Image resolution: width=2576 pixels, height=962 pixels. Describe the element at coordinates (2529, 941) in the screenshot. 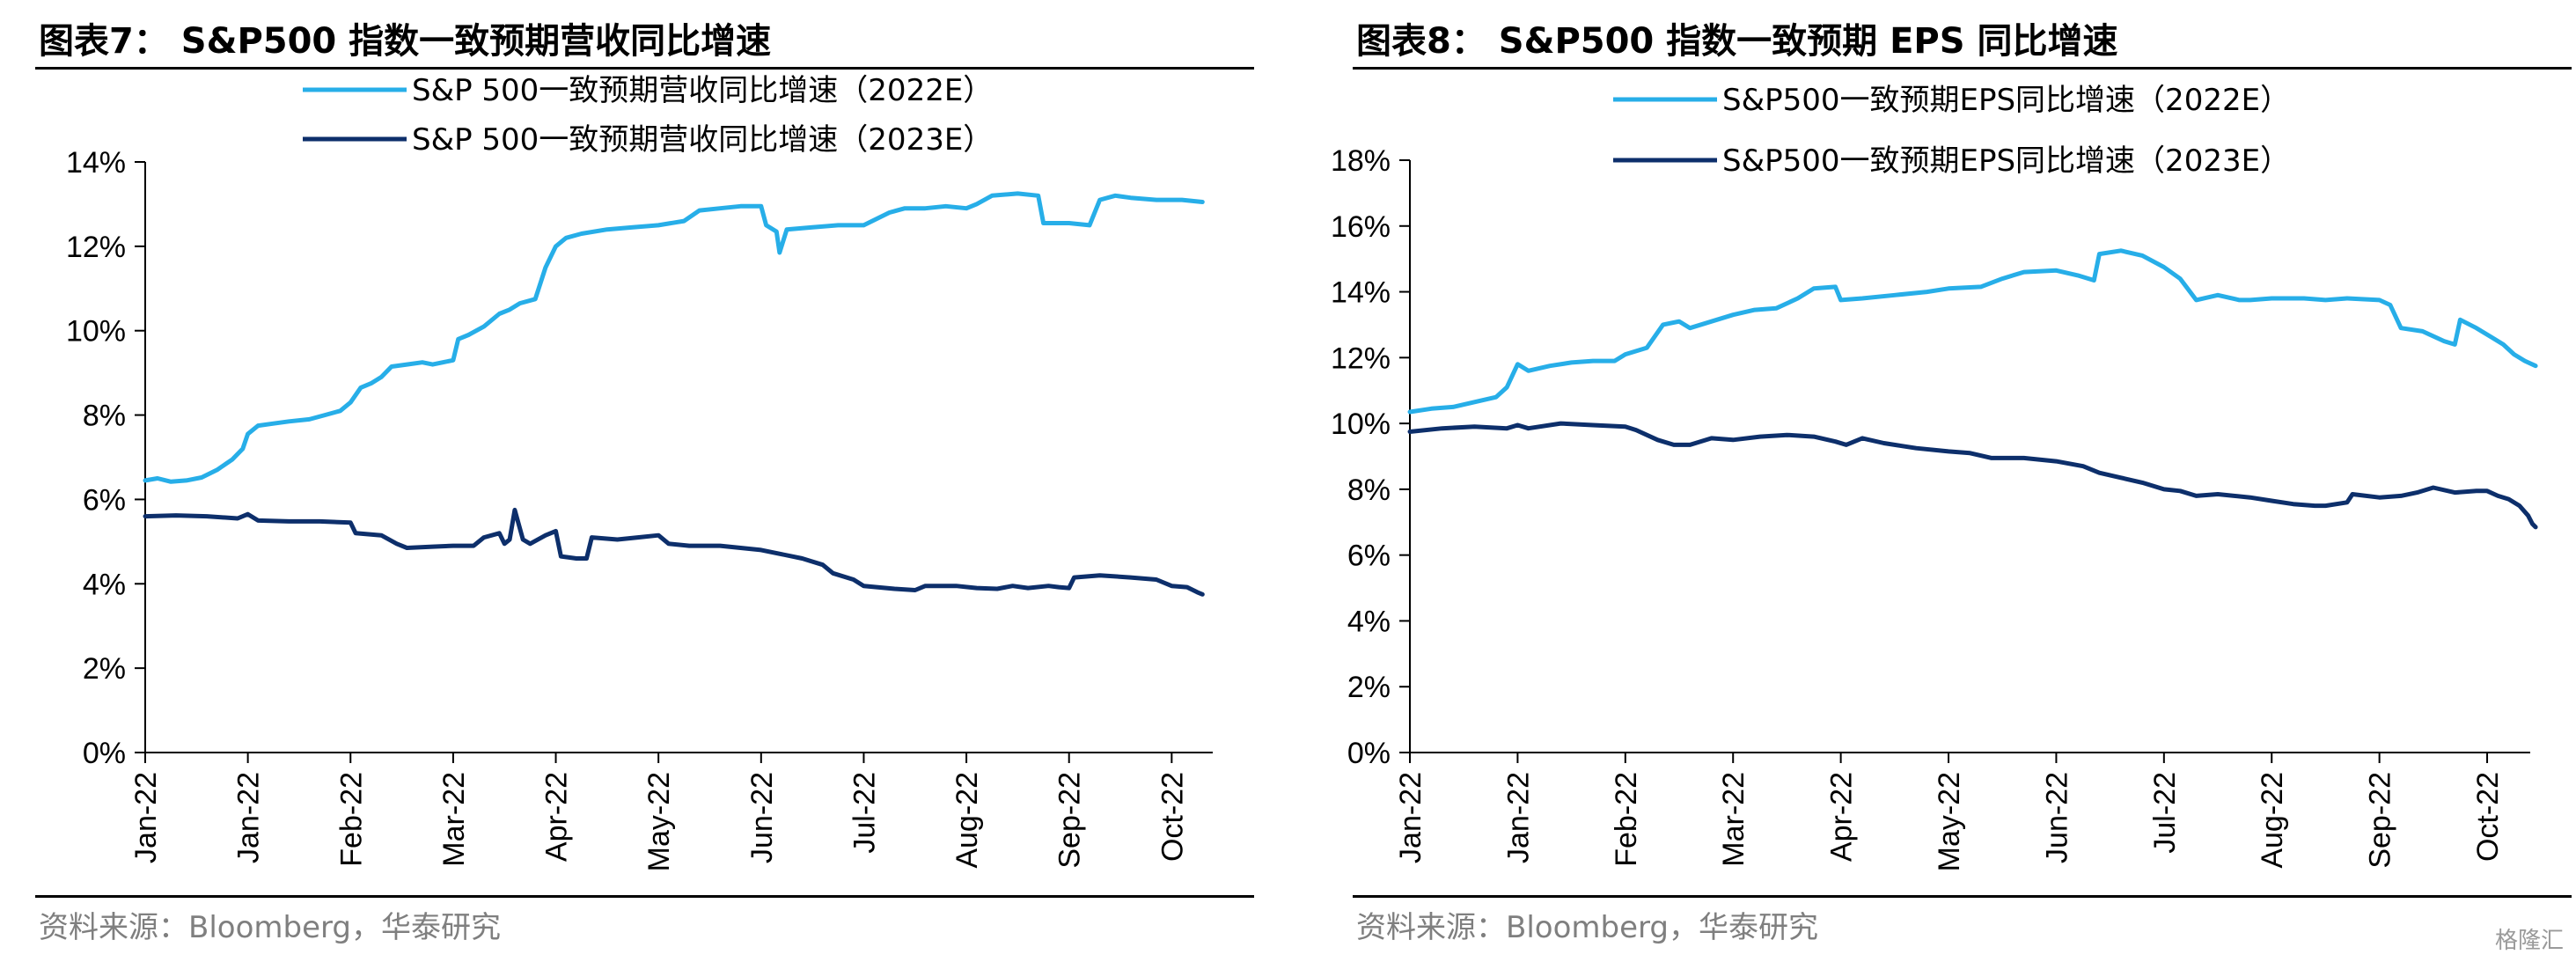

I see `watermark-logo: 格隆汇` at that location.